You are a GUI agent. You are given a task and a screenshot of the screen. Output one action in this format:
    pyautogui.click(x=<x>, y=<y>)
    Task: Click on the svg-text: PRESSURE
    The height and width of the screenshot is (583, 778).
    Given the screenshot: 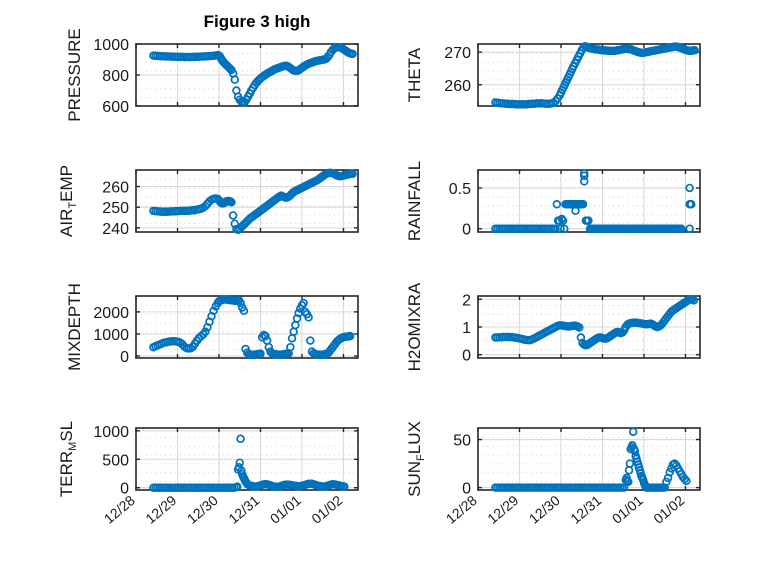 What is the action you would take?
    pyautogui.click(x=74, y=75)
    